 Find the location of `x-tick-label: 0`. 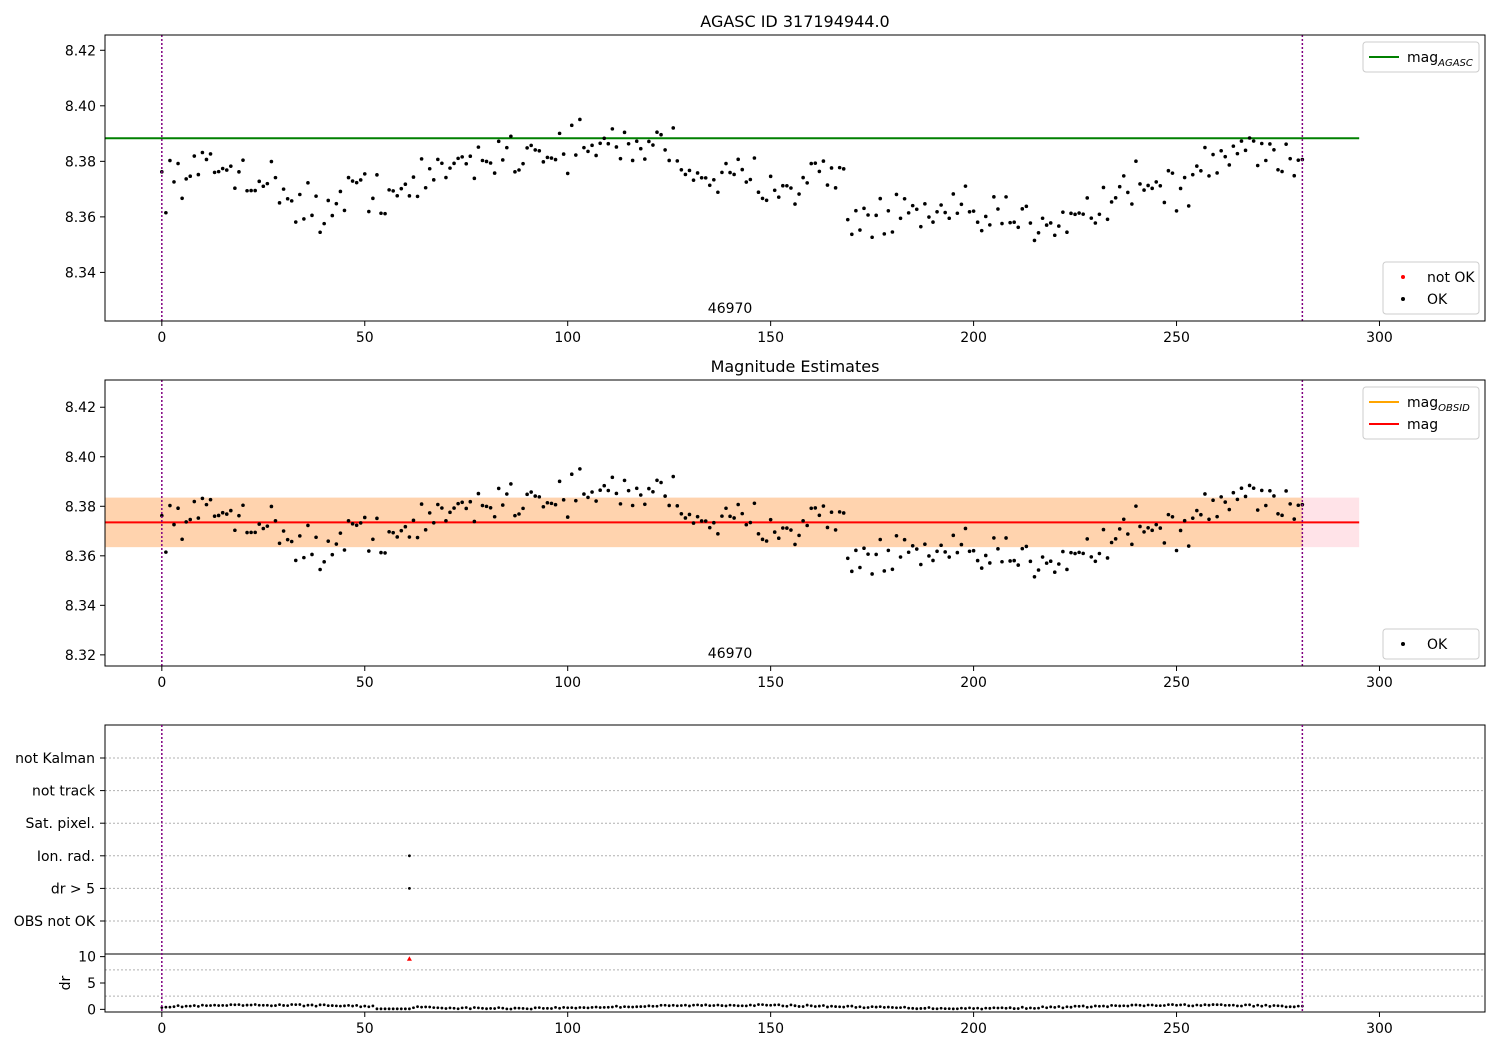

x-tick-label: 0 is located at coordinates (161, 338).